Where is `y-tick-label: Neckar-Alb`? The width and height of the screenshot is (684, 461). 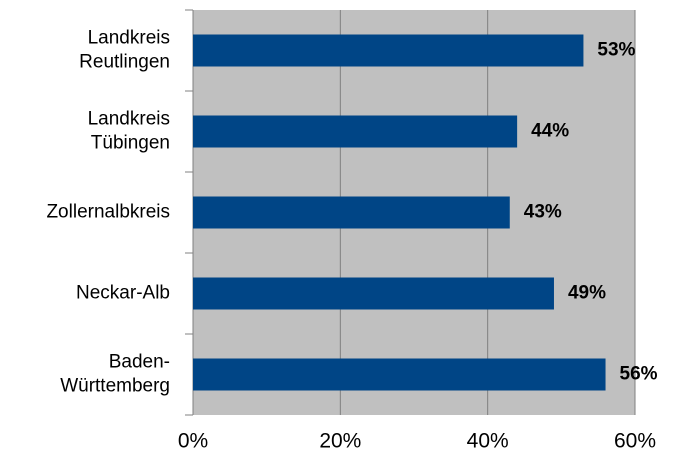
y-tick-label: Neckar-Alb is located at coordinates (123, 293).